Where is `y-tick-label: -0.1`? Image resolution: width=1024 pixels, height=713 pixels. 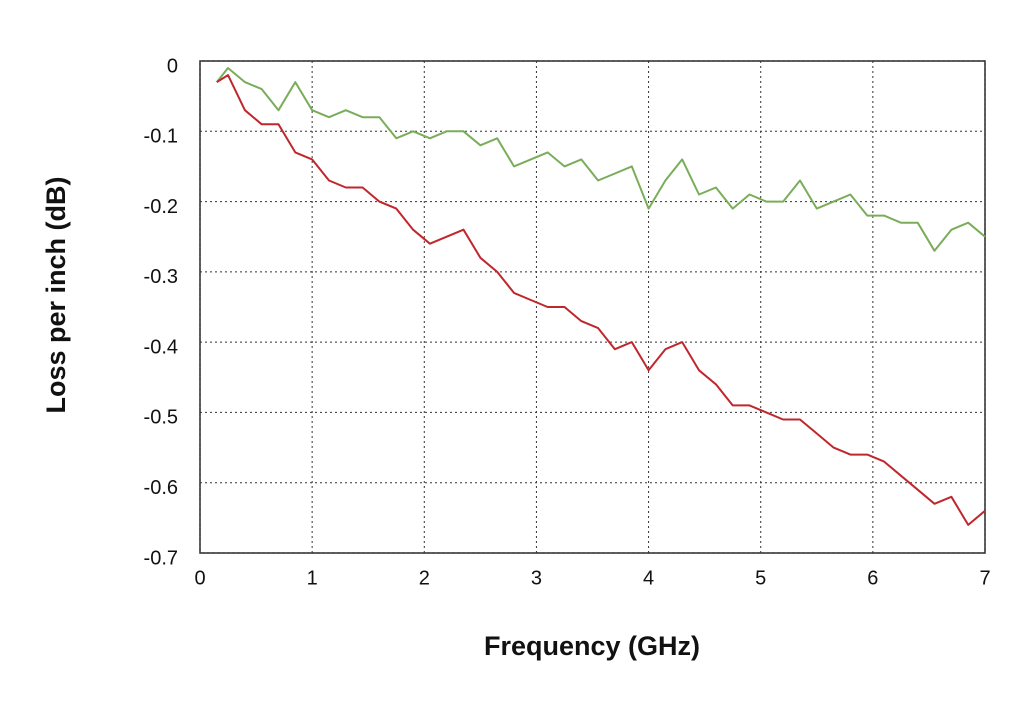 y-tick-label: -0.1 is located at coordinates (161, 137).